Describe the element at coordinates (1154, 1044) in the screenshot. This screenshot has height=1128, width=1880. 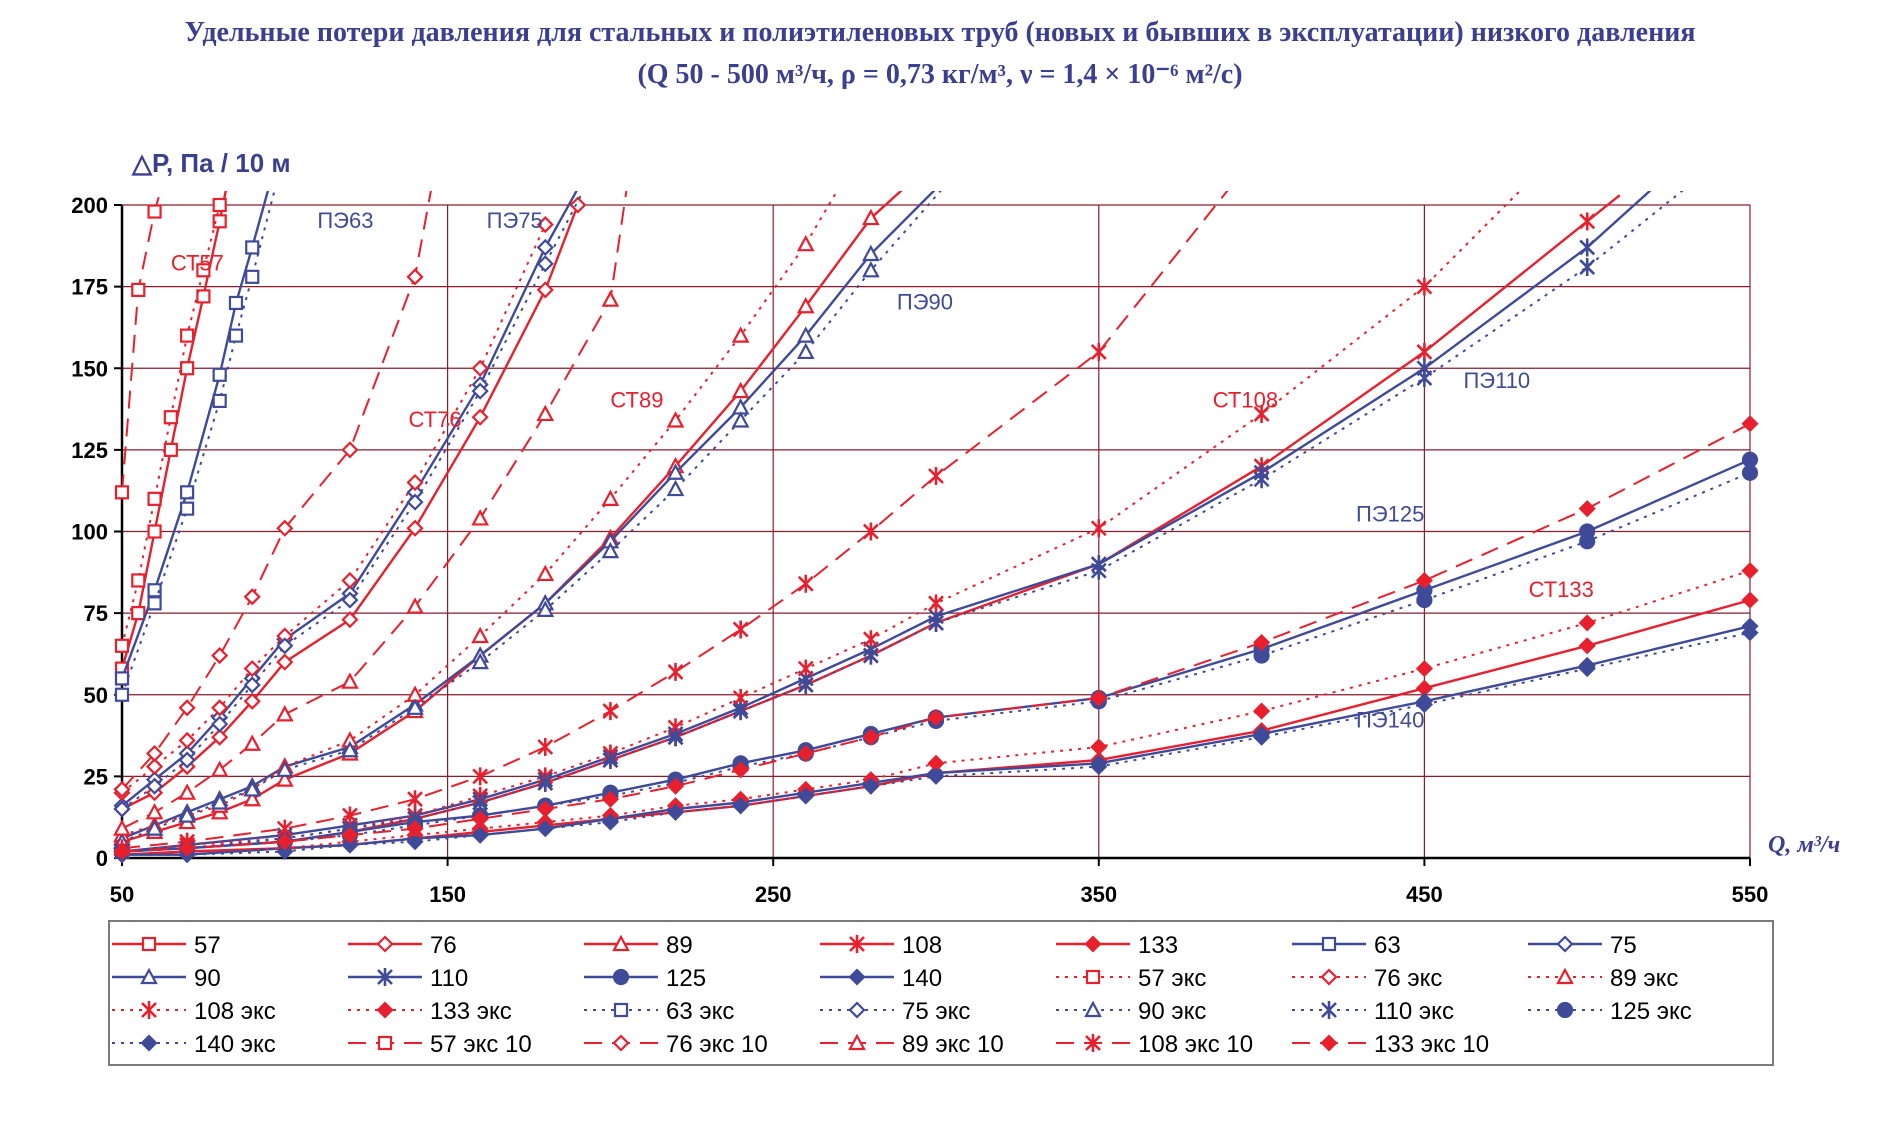
I see `legend-item: 108 экс 10` at that location.